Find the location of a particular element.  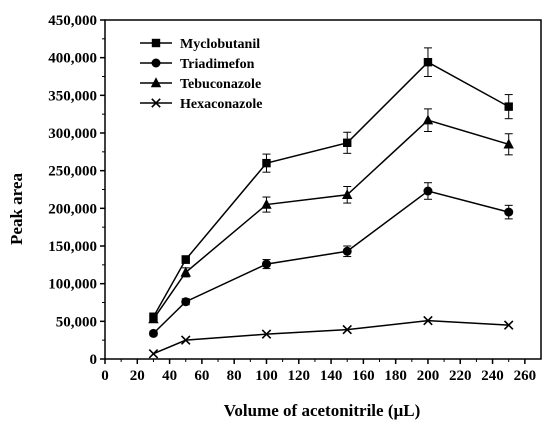

legend-marker-triadimefon is located at coordinates (156, 63).